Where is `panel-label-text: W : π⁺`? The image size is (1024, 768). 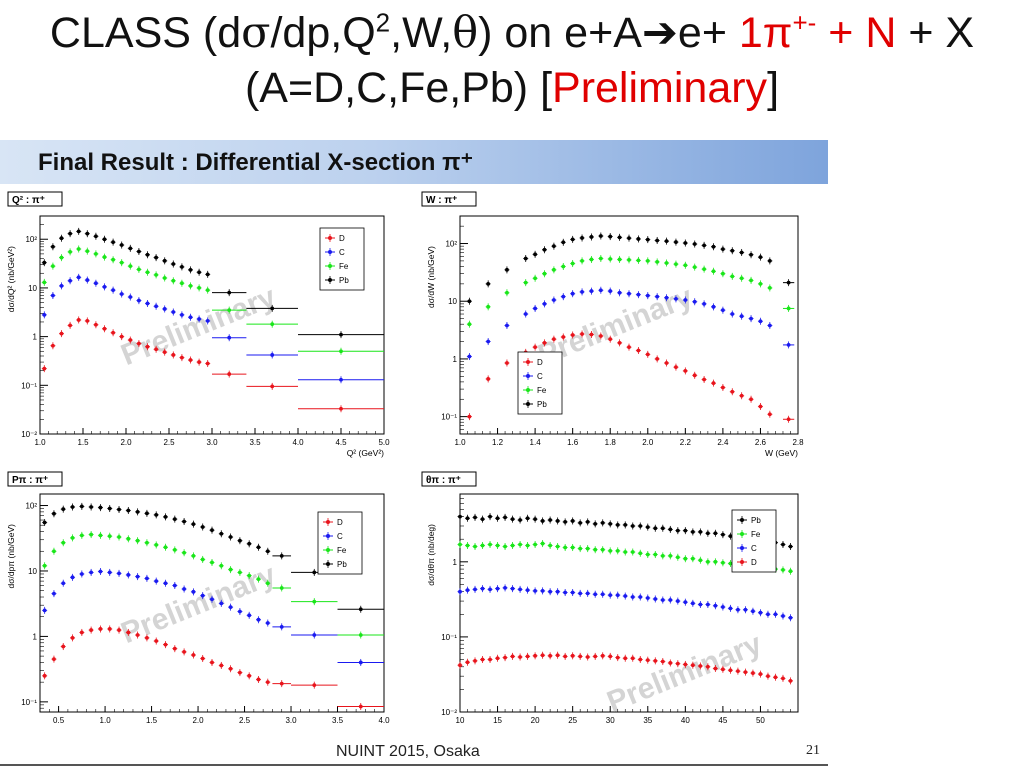
panel-label-text: W : π⁺ is located at coordinates (441, 200).